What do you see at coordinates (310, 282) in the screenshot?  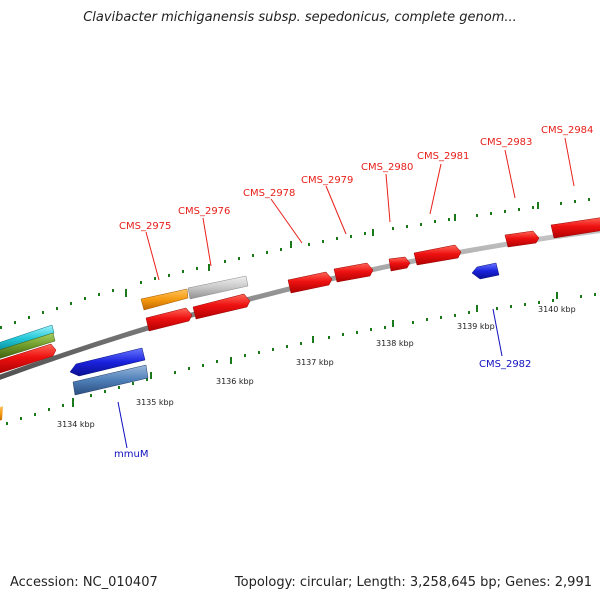 I see `cds-feature-cms2978` at bounding box center [310, 282].